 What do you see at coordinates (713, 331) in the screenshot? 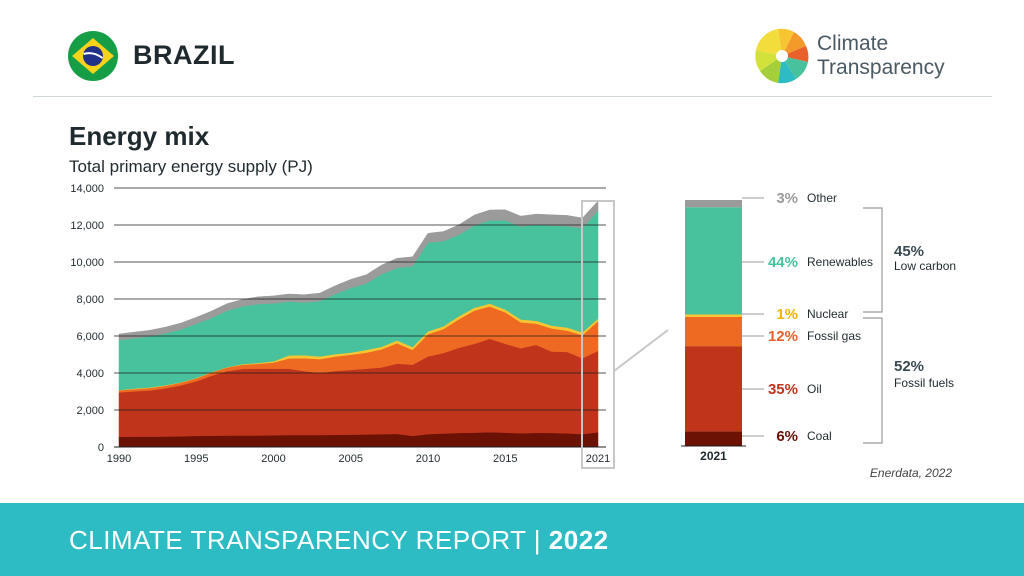
I see `bar-segment-fossil-gas` at bounding box center [713, 331].